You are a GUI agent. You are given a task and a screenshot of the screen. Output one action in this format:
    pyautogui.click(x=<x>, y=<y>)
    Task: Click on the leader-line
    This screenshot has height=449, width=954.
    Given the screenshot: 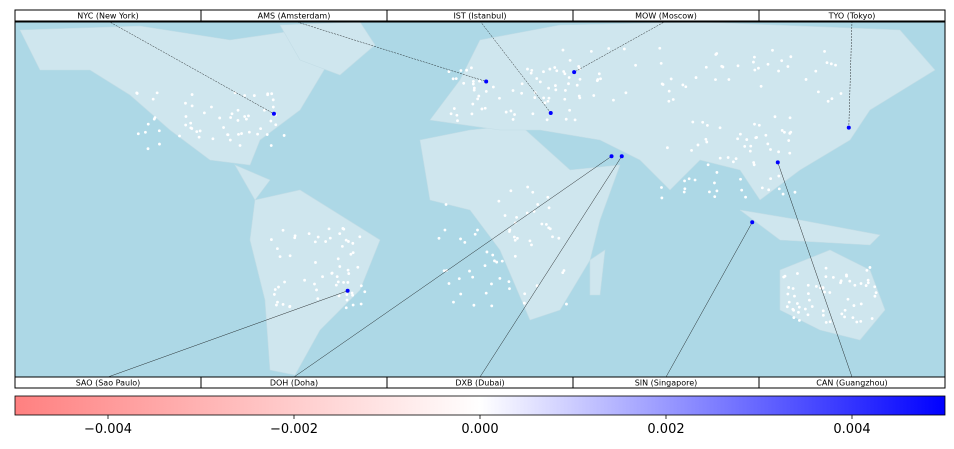 What is the action you would take?
    pyautogui.click(x=620, y=46)
    